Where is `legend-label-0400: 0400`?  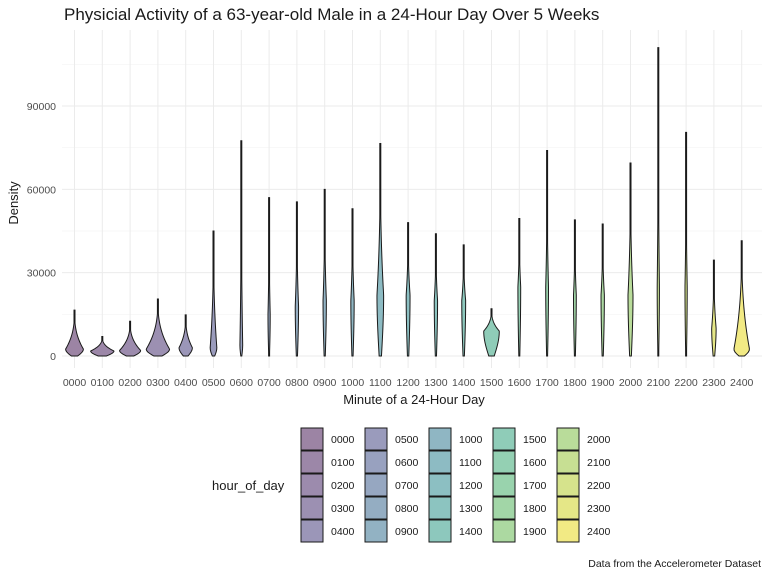 legend-label-0400: 0400 is located at coordinates (343, 532).